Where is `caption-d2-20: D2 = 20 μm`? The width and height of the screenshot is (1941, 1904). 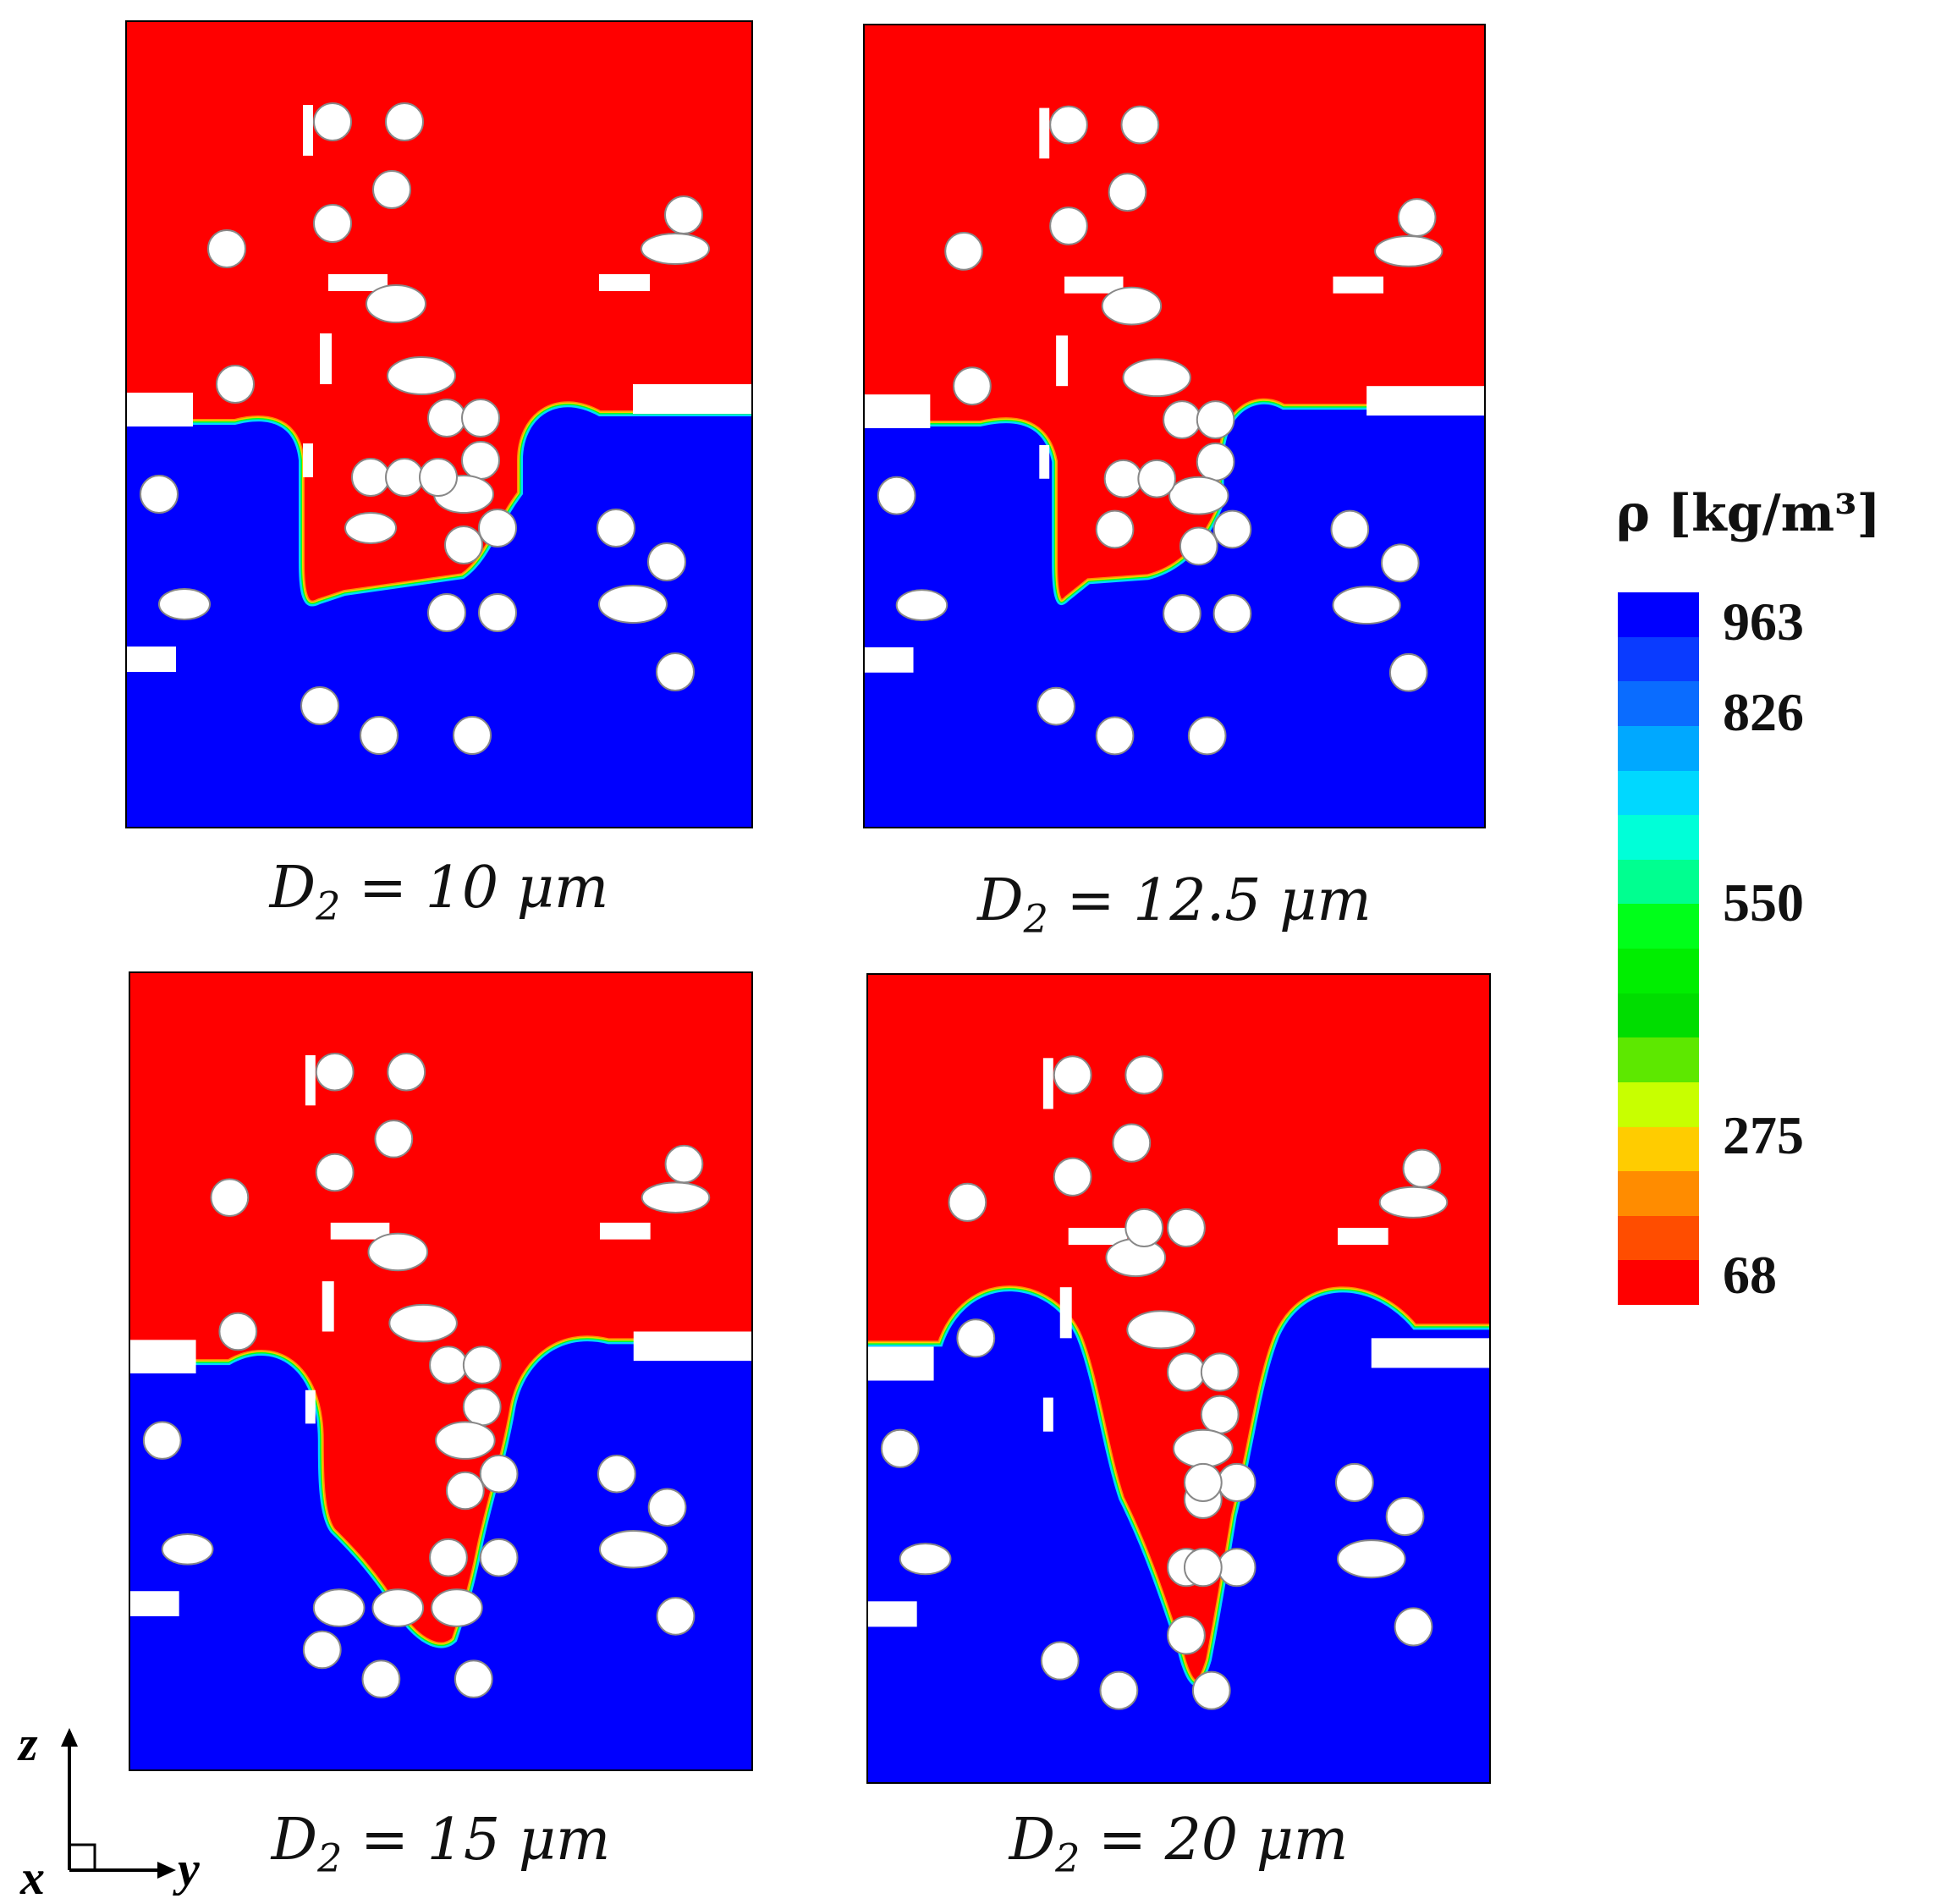
caption-d2-20: D2 = 20 μm is located at coordinates (1179, 1844).